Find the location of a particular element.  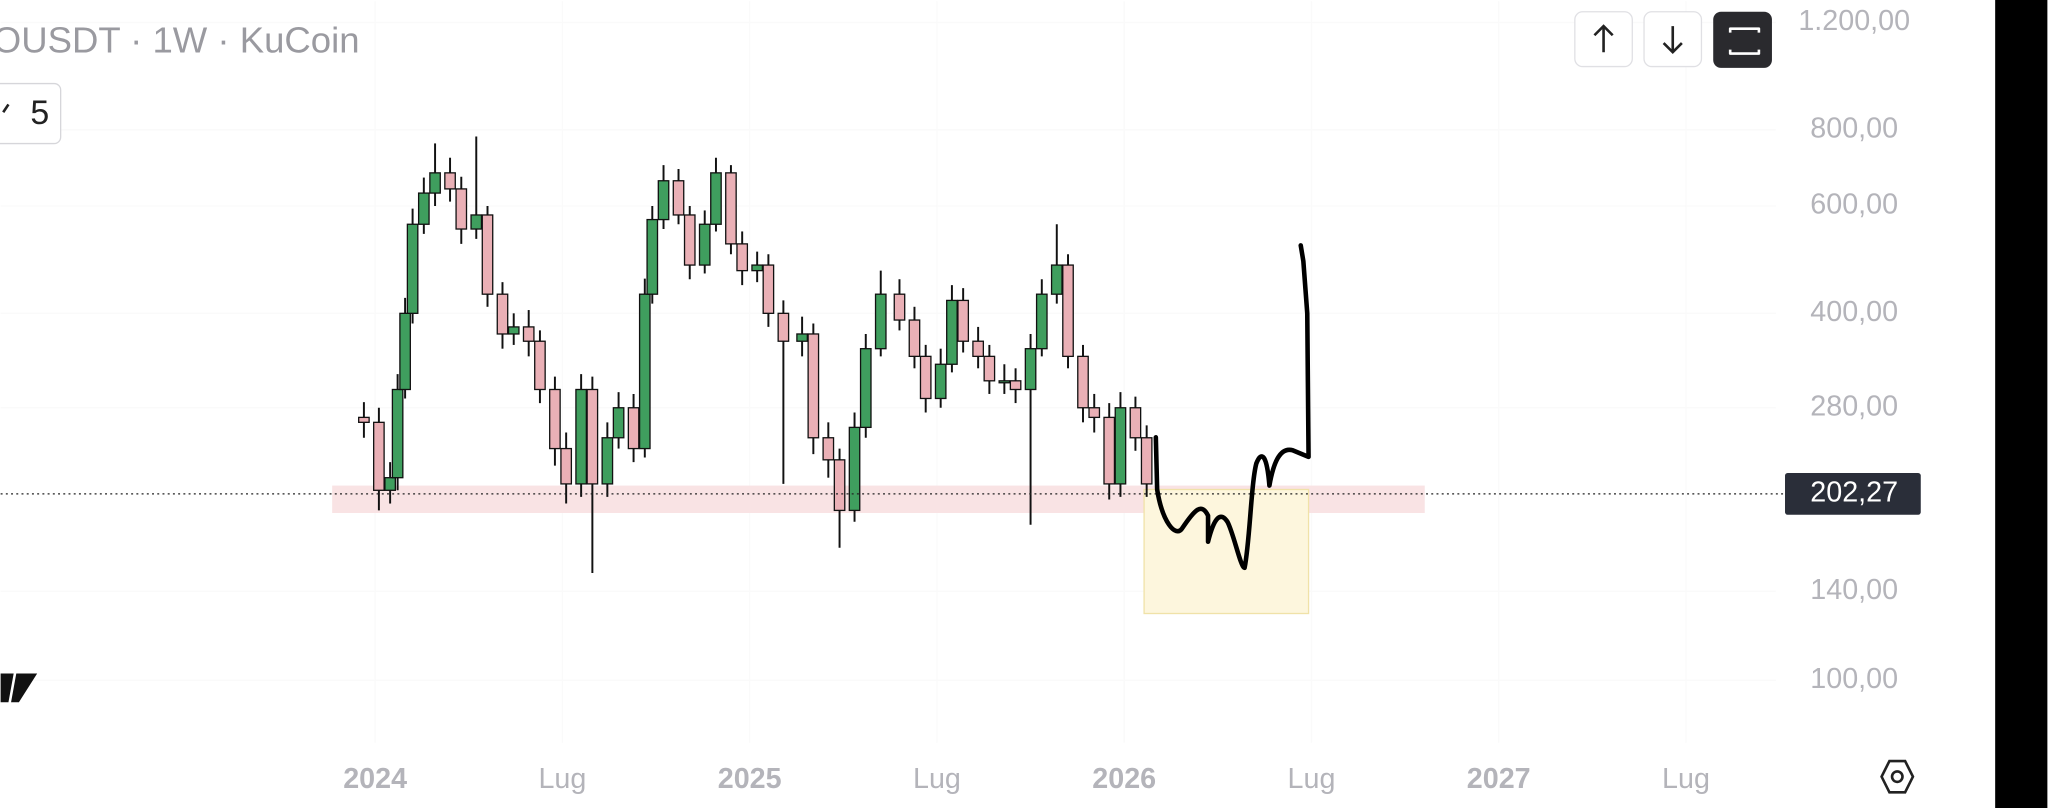

settings-icon is located at coordinates (1897, 776).